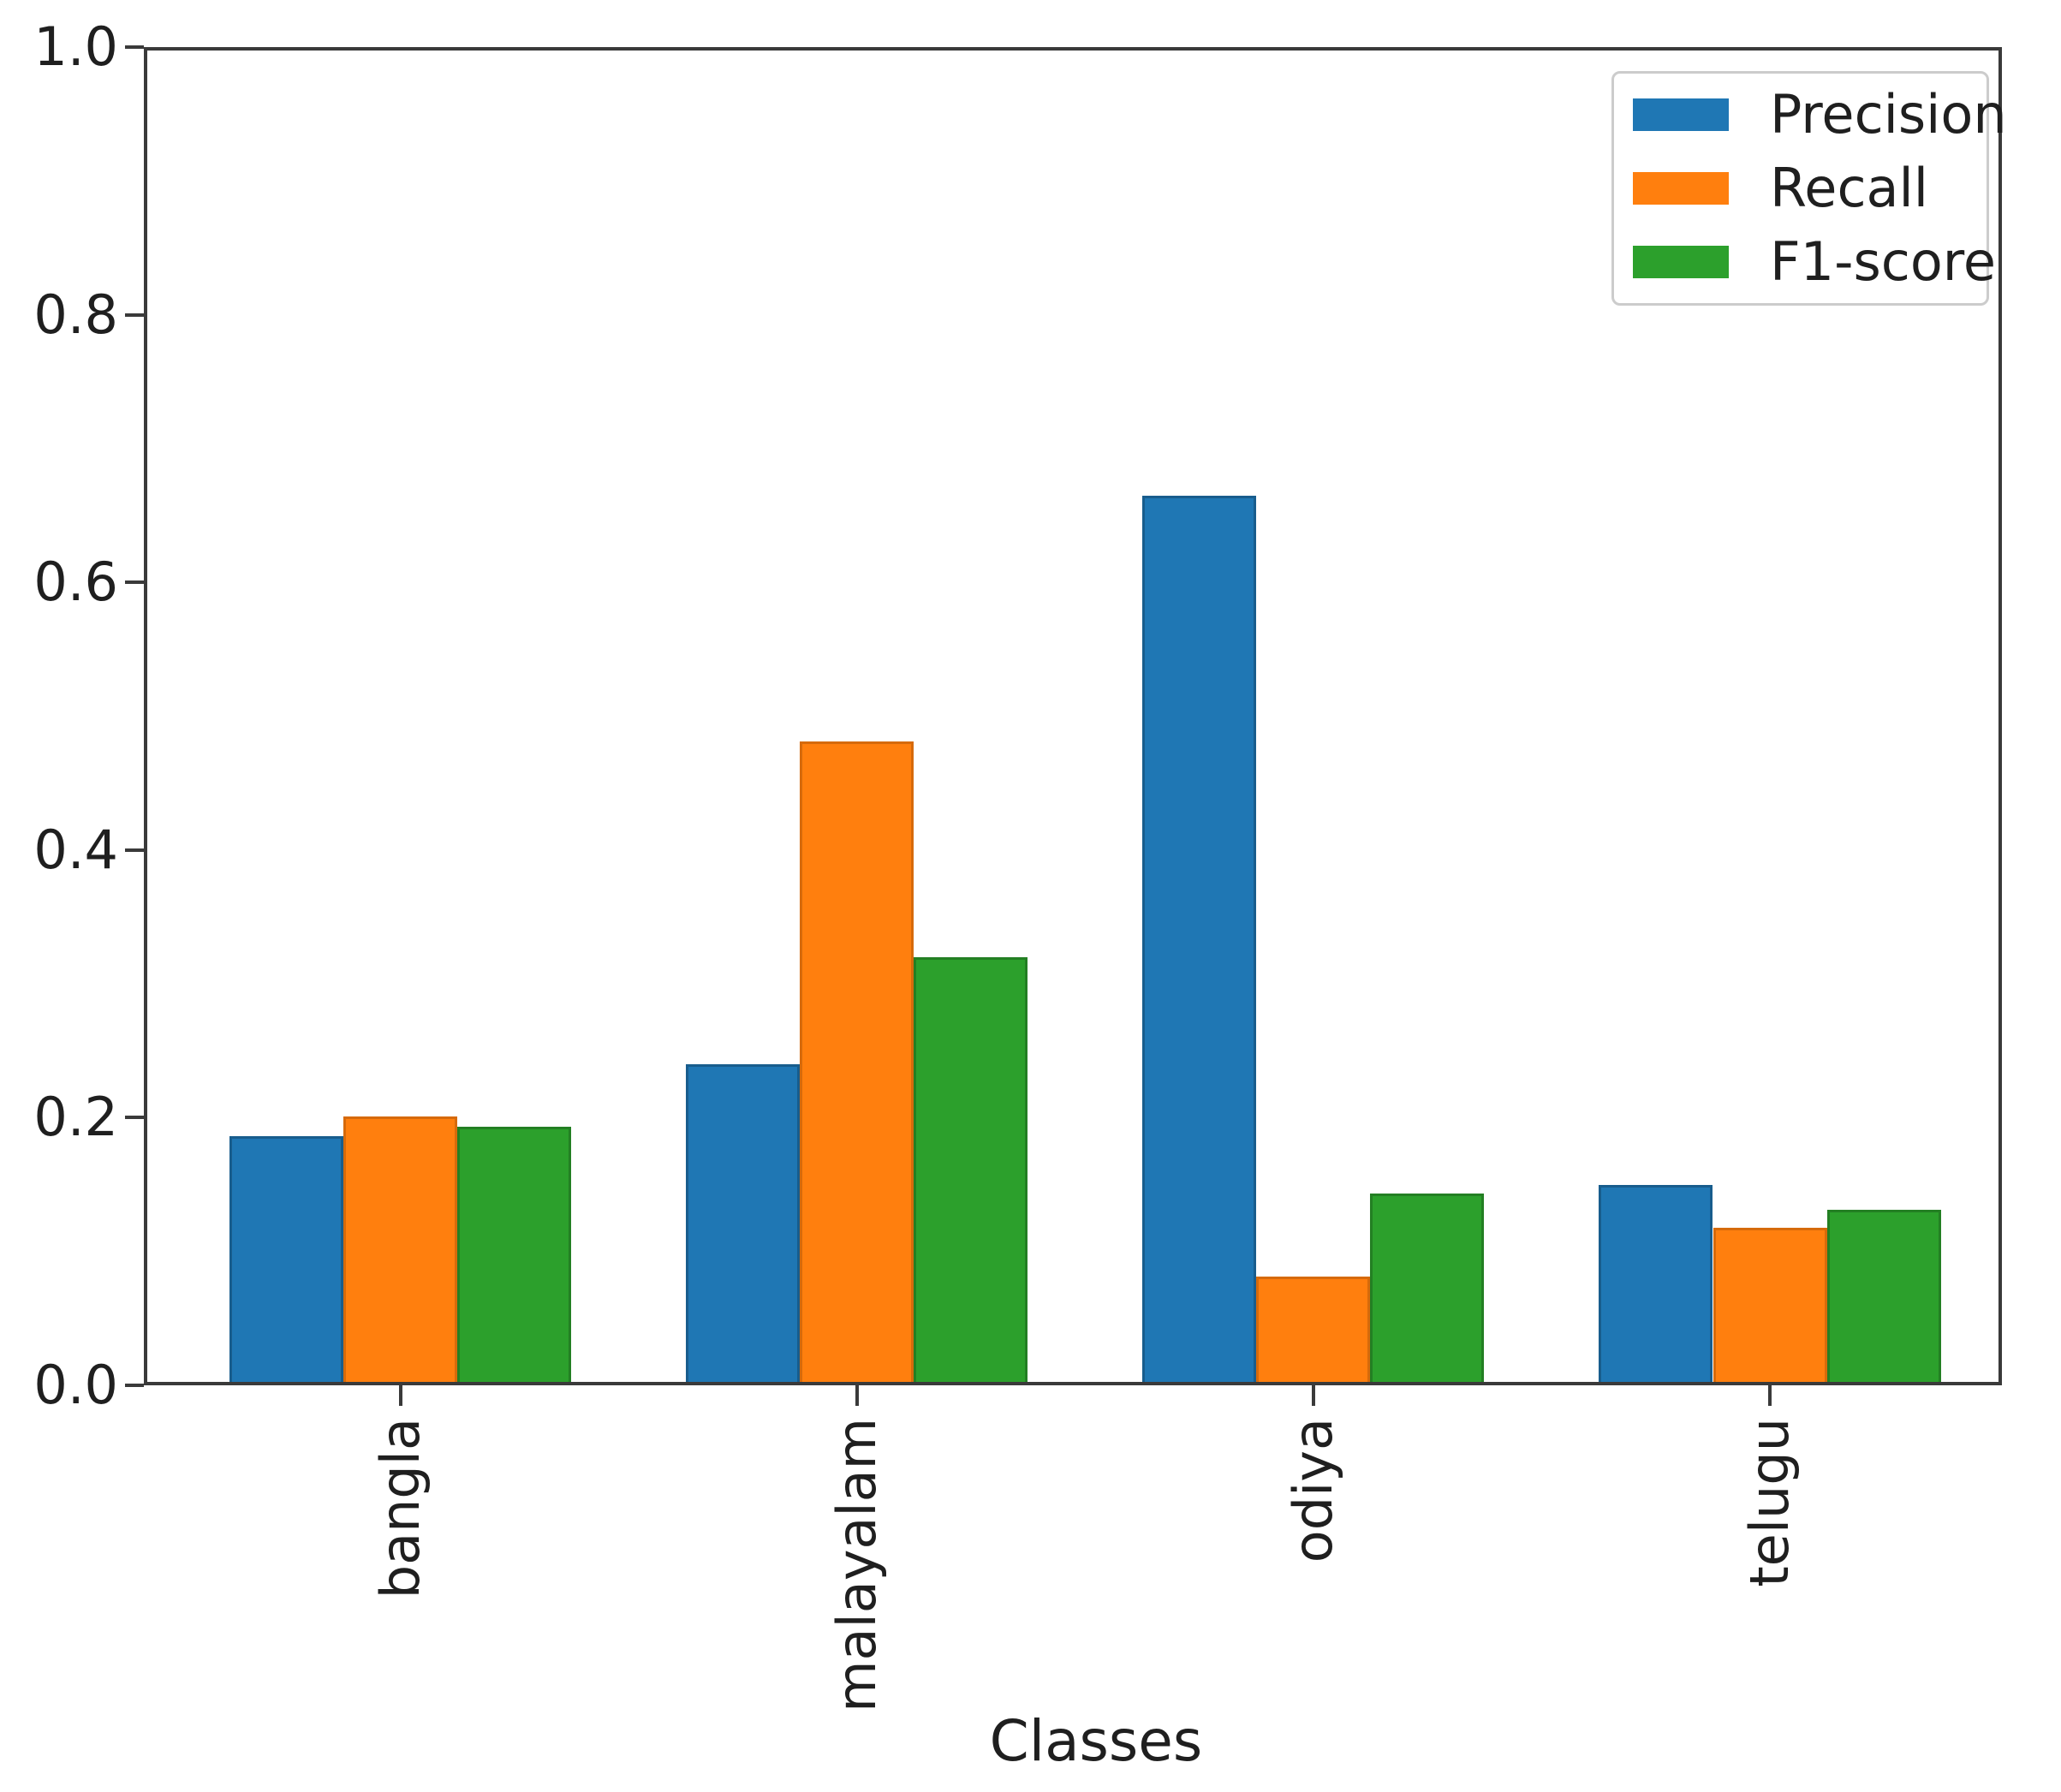  Describe the element at coordinates (1769, 1502) in the screenshot. I see `x-tick-label: telugu` at that location.